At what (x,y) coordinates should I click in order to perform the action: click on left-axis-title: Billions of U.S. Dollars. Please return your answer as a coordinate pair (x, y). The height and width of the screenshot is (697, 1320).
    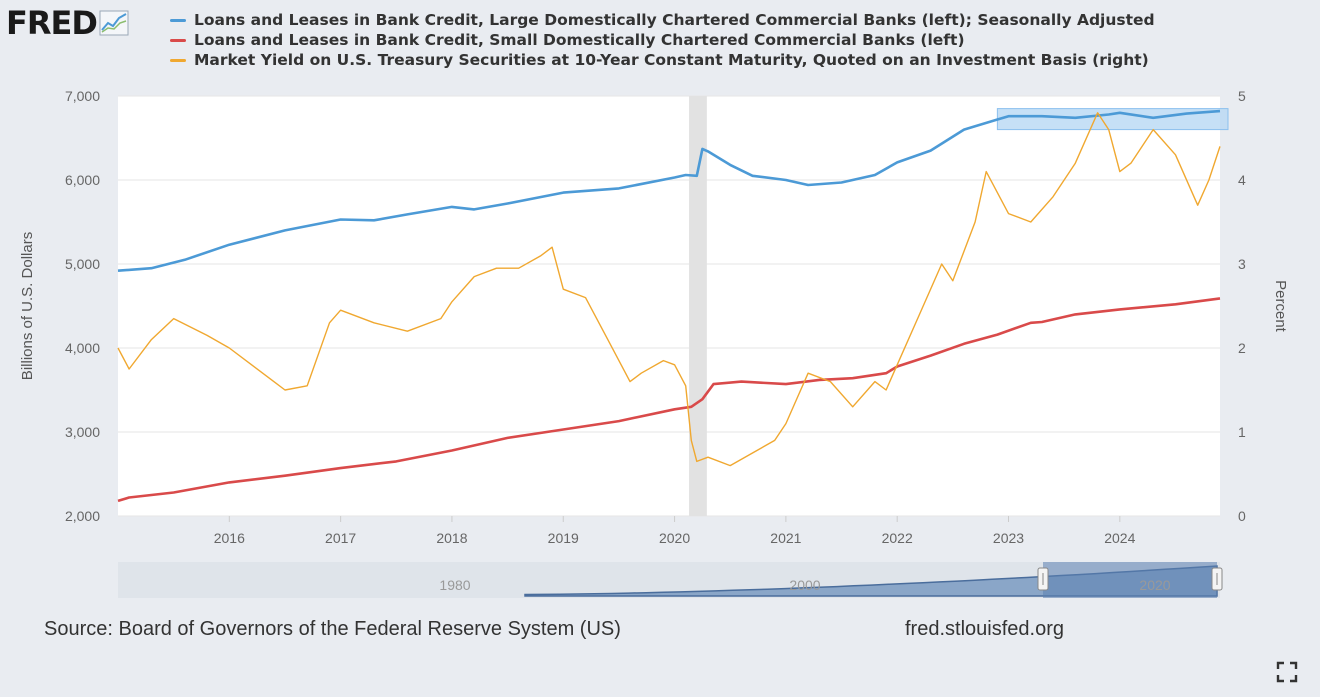
    Looking at the image, I should click on (27, 306).